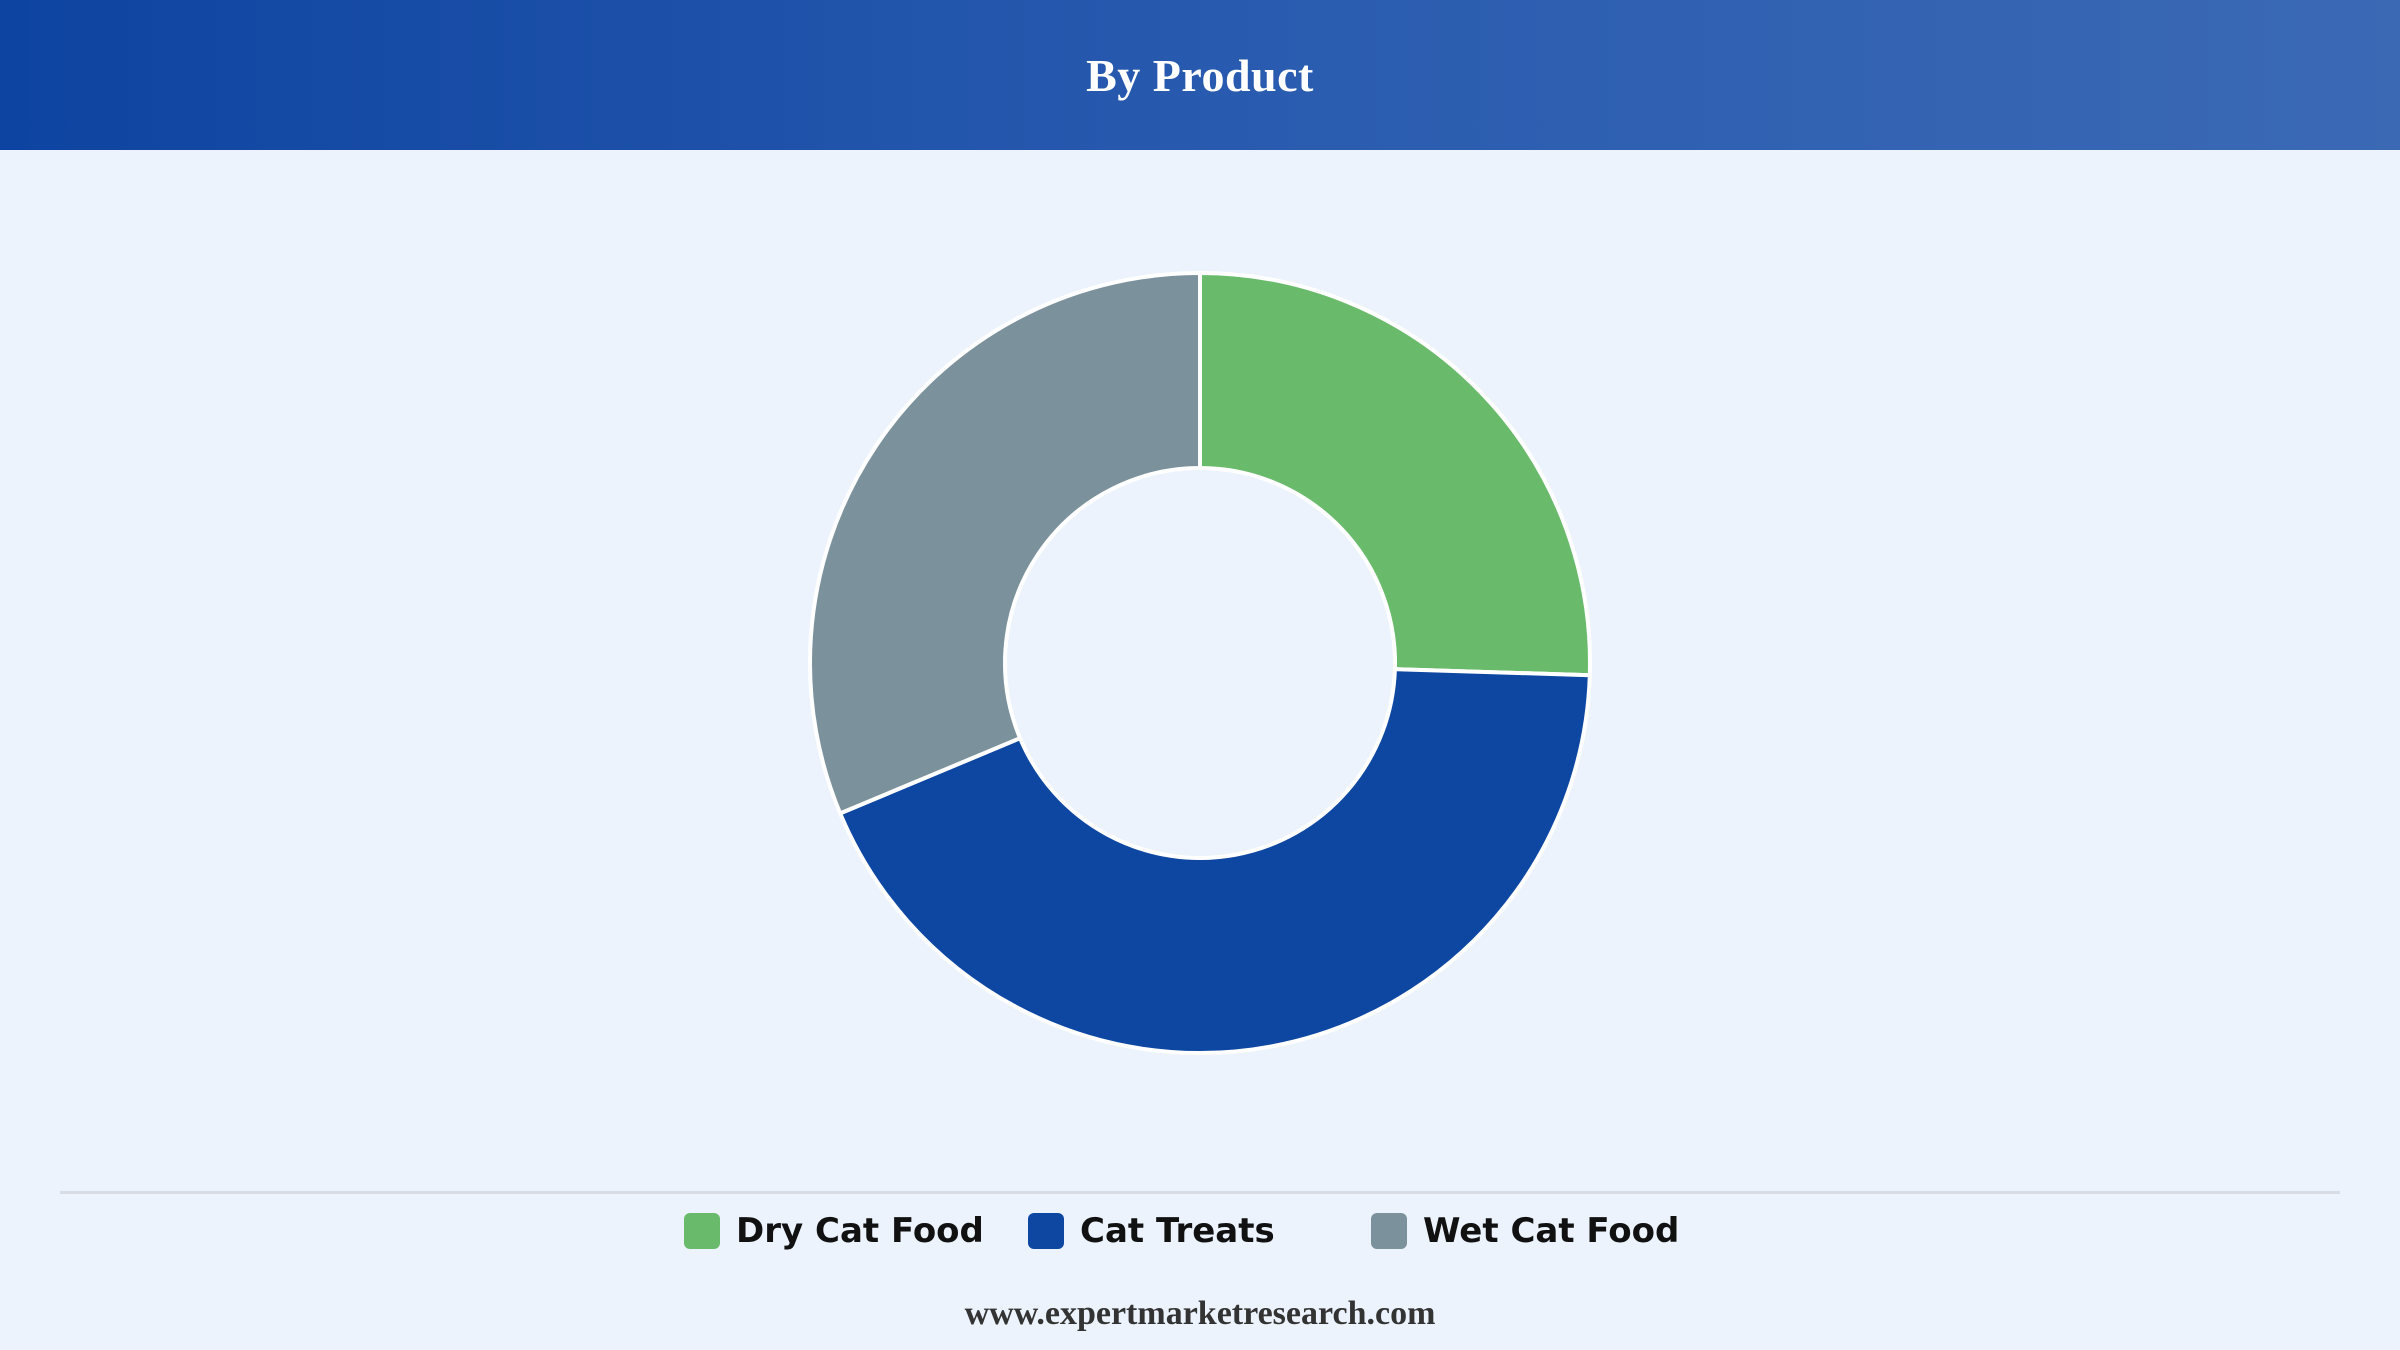 The width and height of the screenshot is (2400, 1350). I want to click on legend-divider, so click(1200, 1192).